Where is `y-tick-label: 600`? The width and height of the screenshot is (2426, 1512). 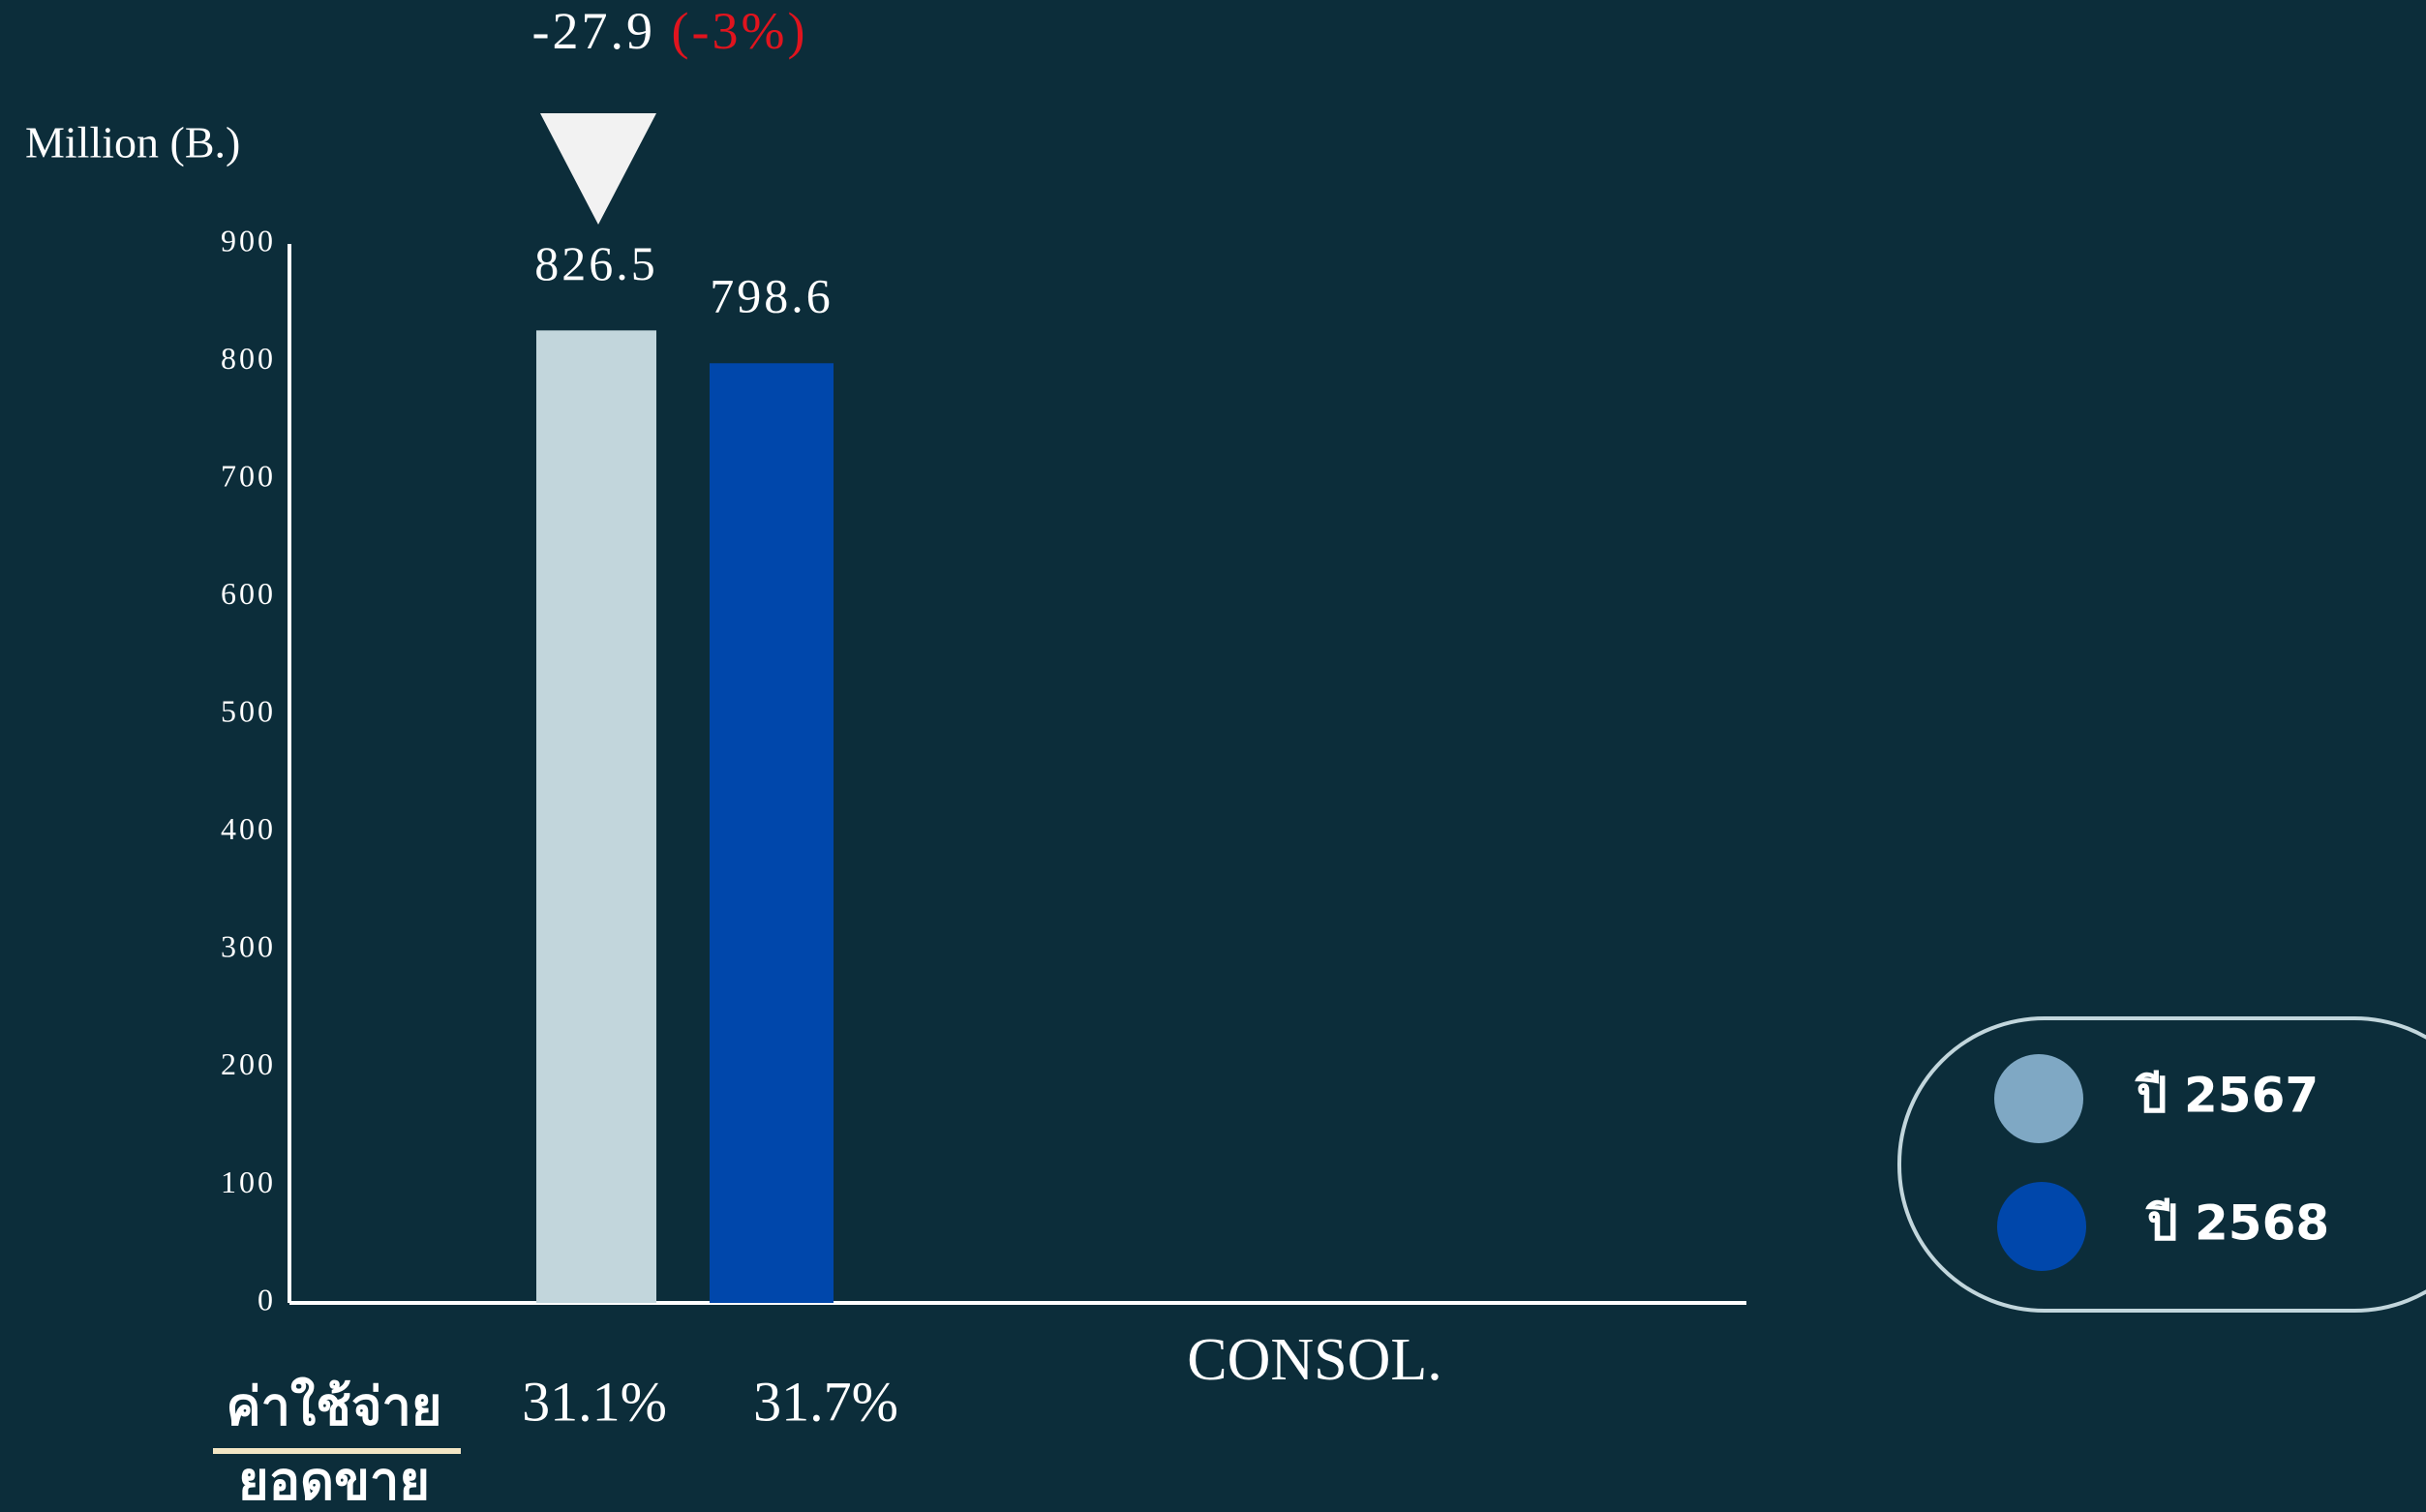 y-tick-label: 600 is located at coordinates (248, 593).